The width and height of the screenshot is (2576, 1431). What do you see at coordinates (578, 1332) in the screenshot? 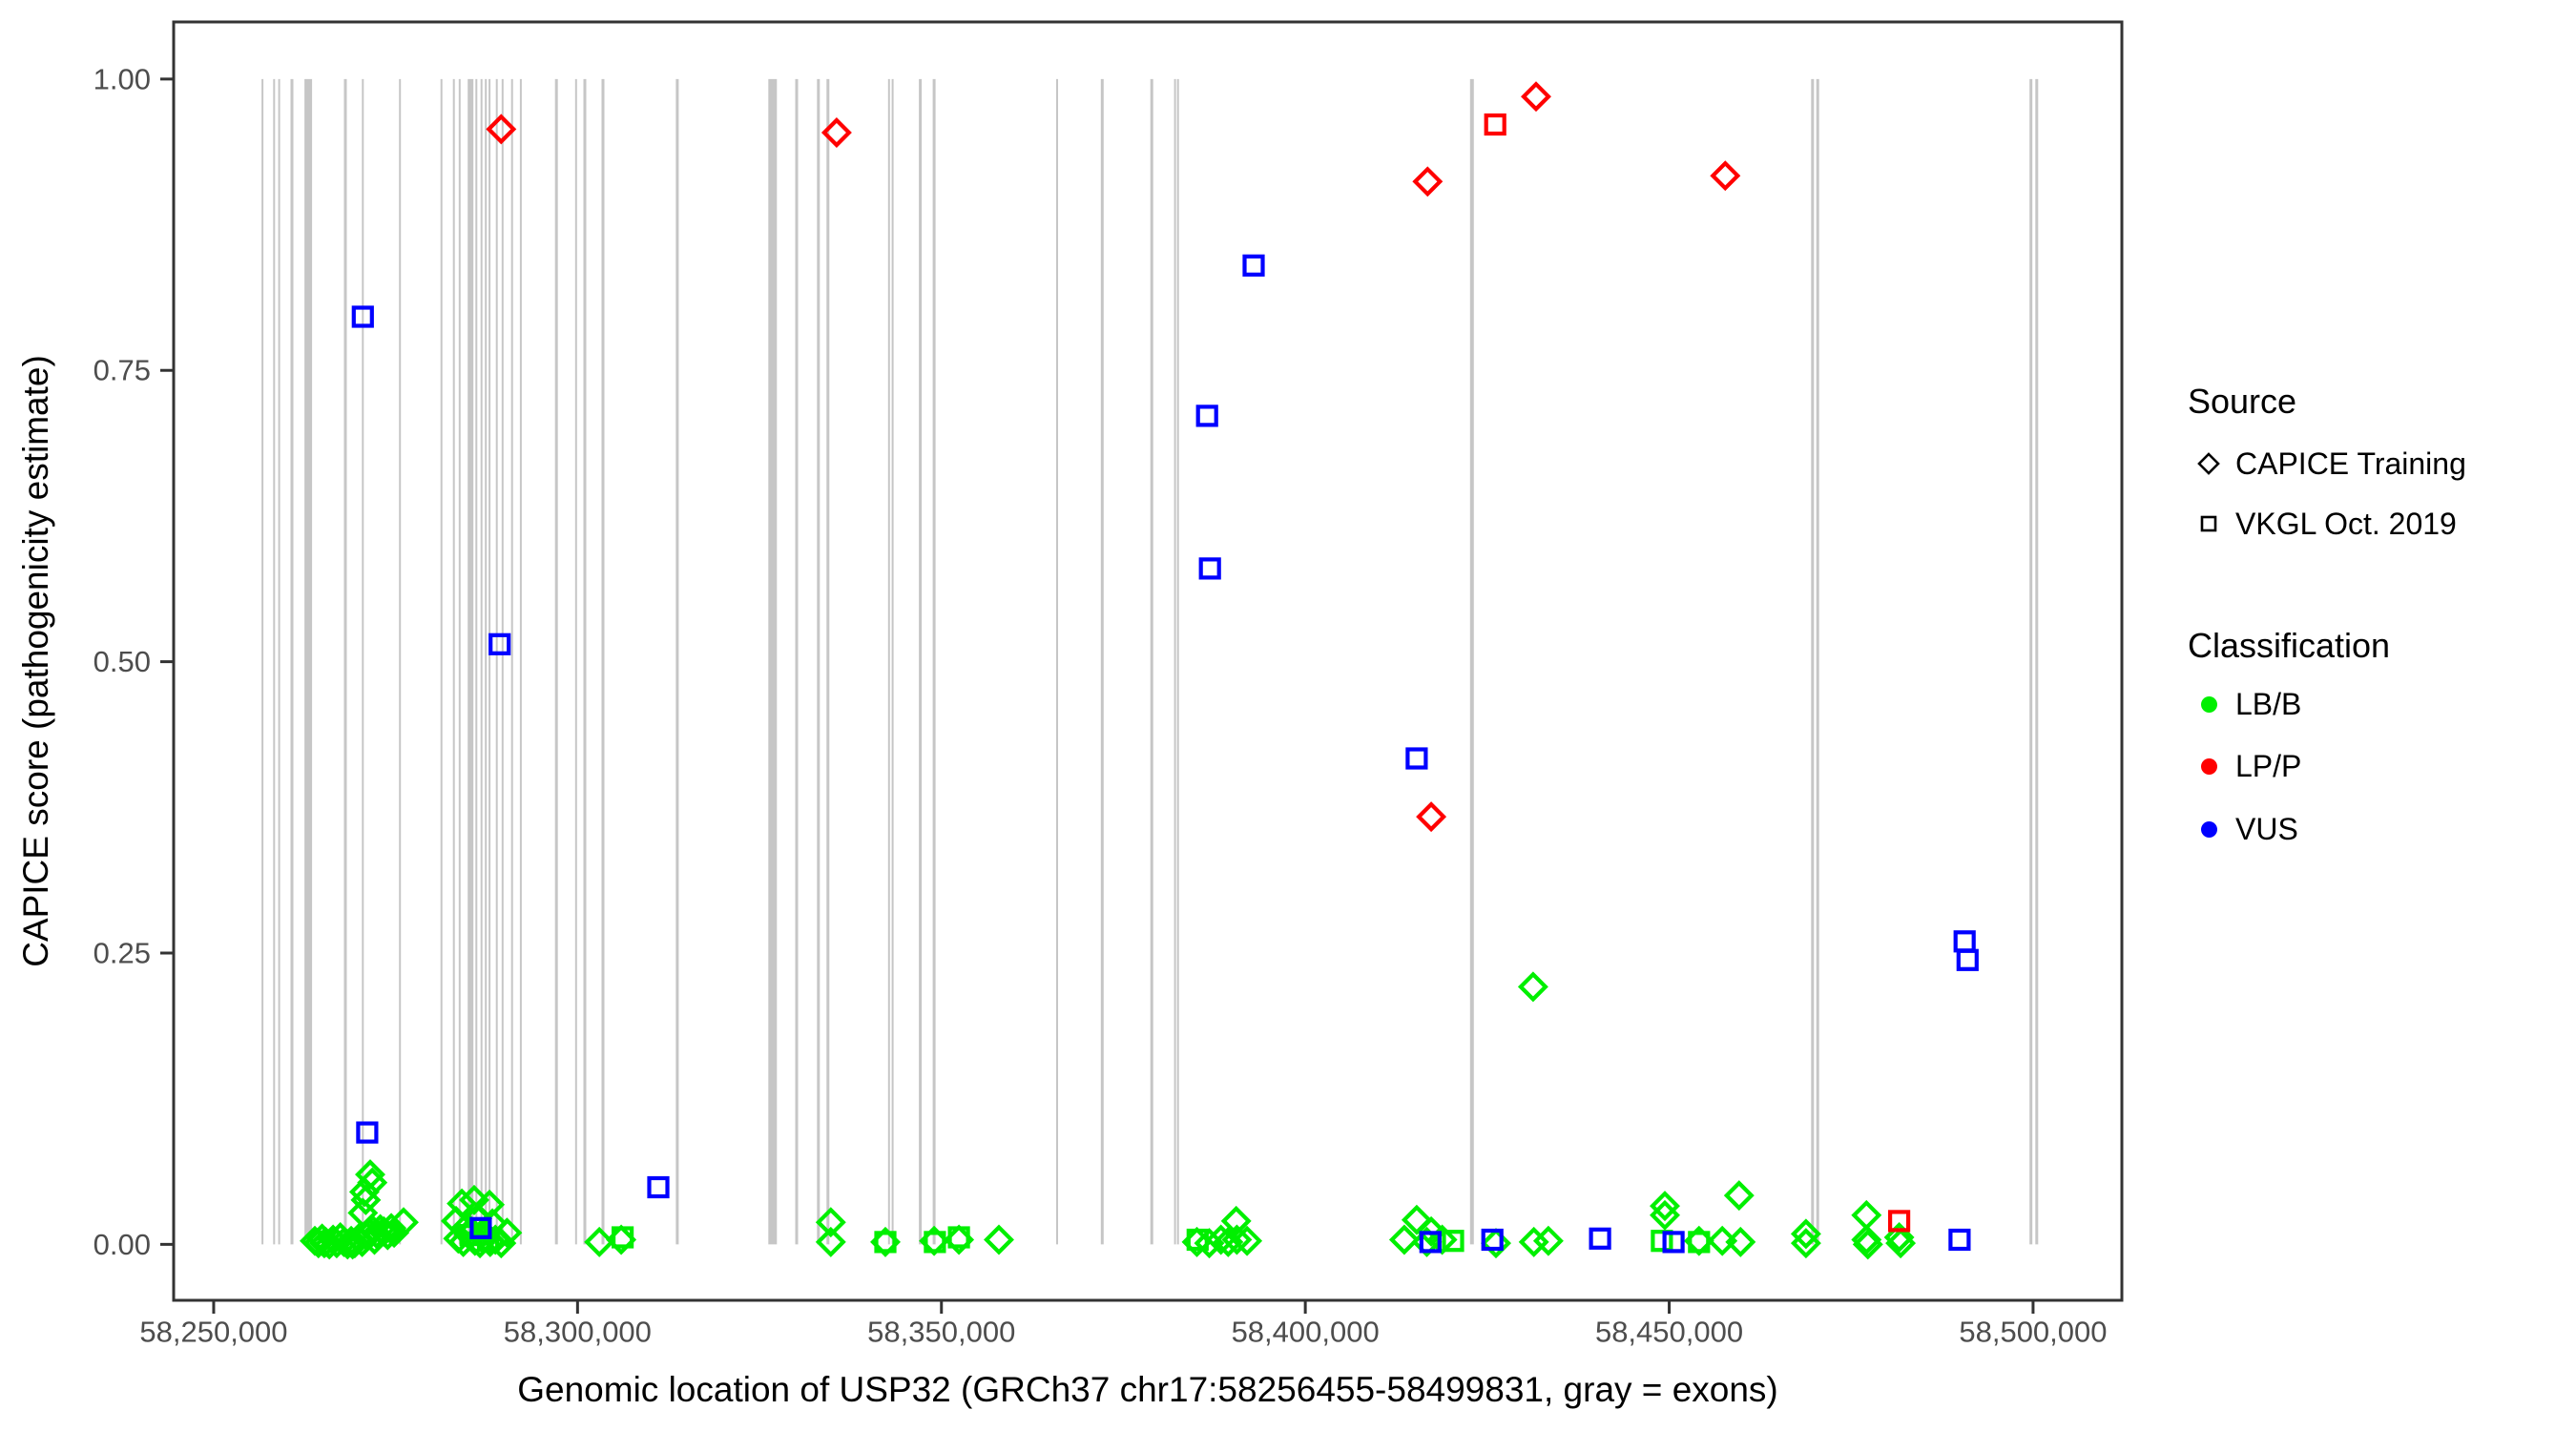
I see `x-tick-label: 58,300,000` at bounding box center [578, 1332].